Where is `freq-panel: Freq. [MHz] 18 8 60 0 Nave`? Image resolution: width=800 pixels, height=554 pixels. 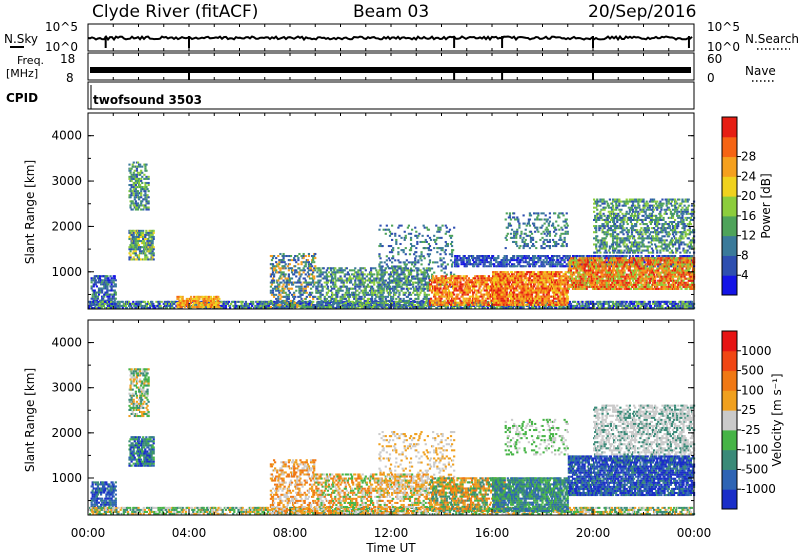
freq-panel: Freq. [MHz] 18 8 60 0 Nave is located at coordinates (391, 68).